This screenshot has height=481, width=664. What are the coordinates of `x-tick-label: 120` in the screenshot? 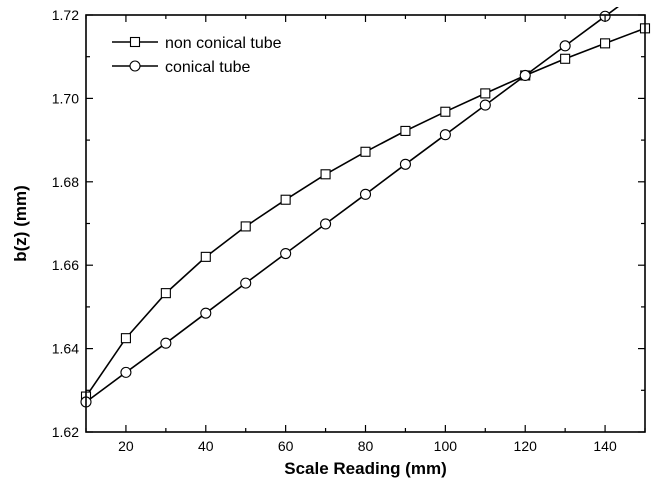 It's located at (526, 446).